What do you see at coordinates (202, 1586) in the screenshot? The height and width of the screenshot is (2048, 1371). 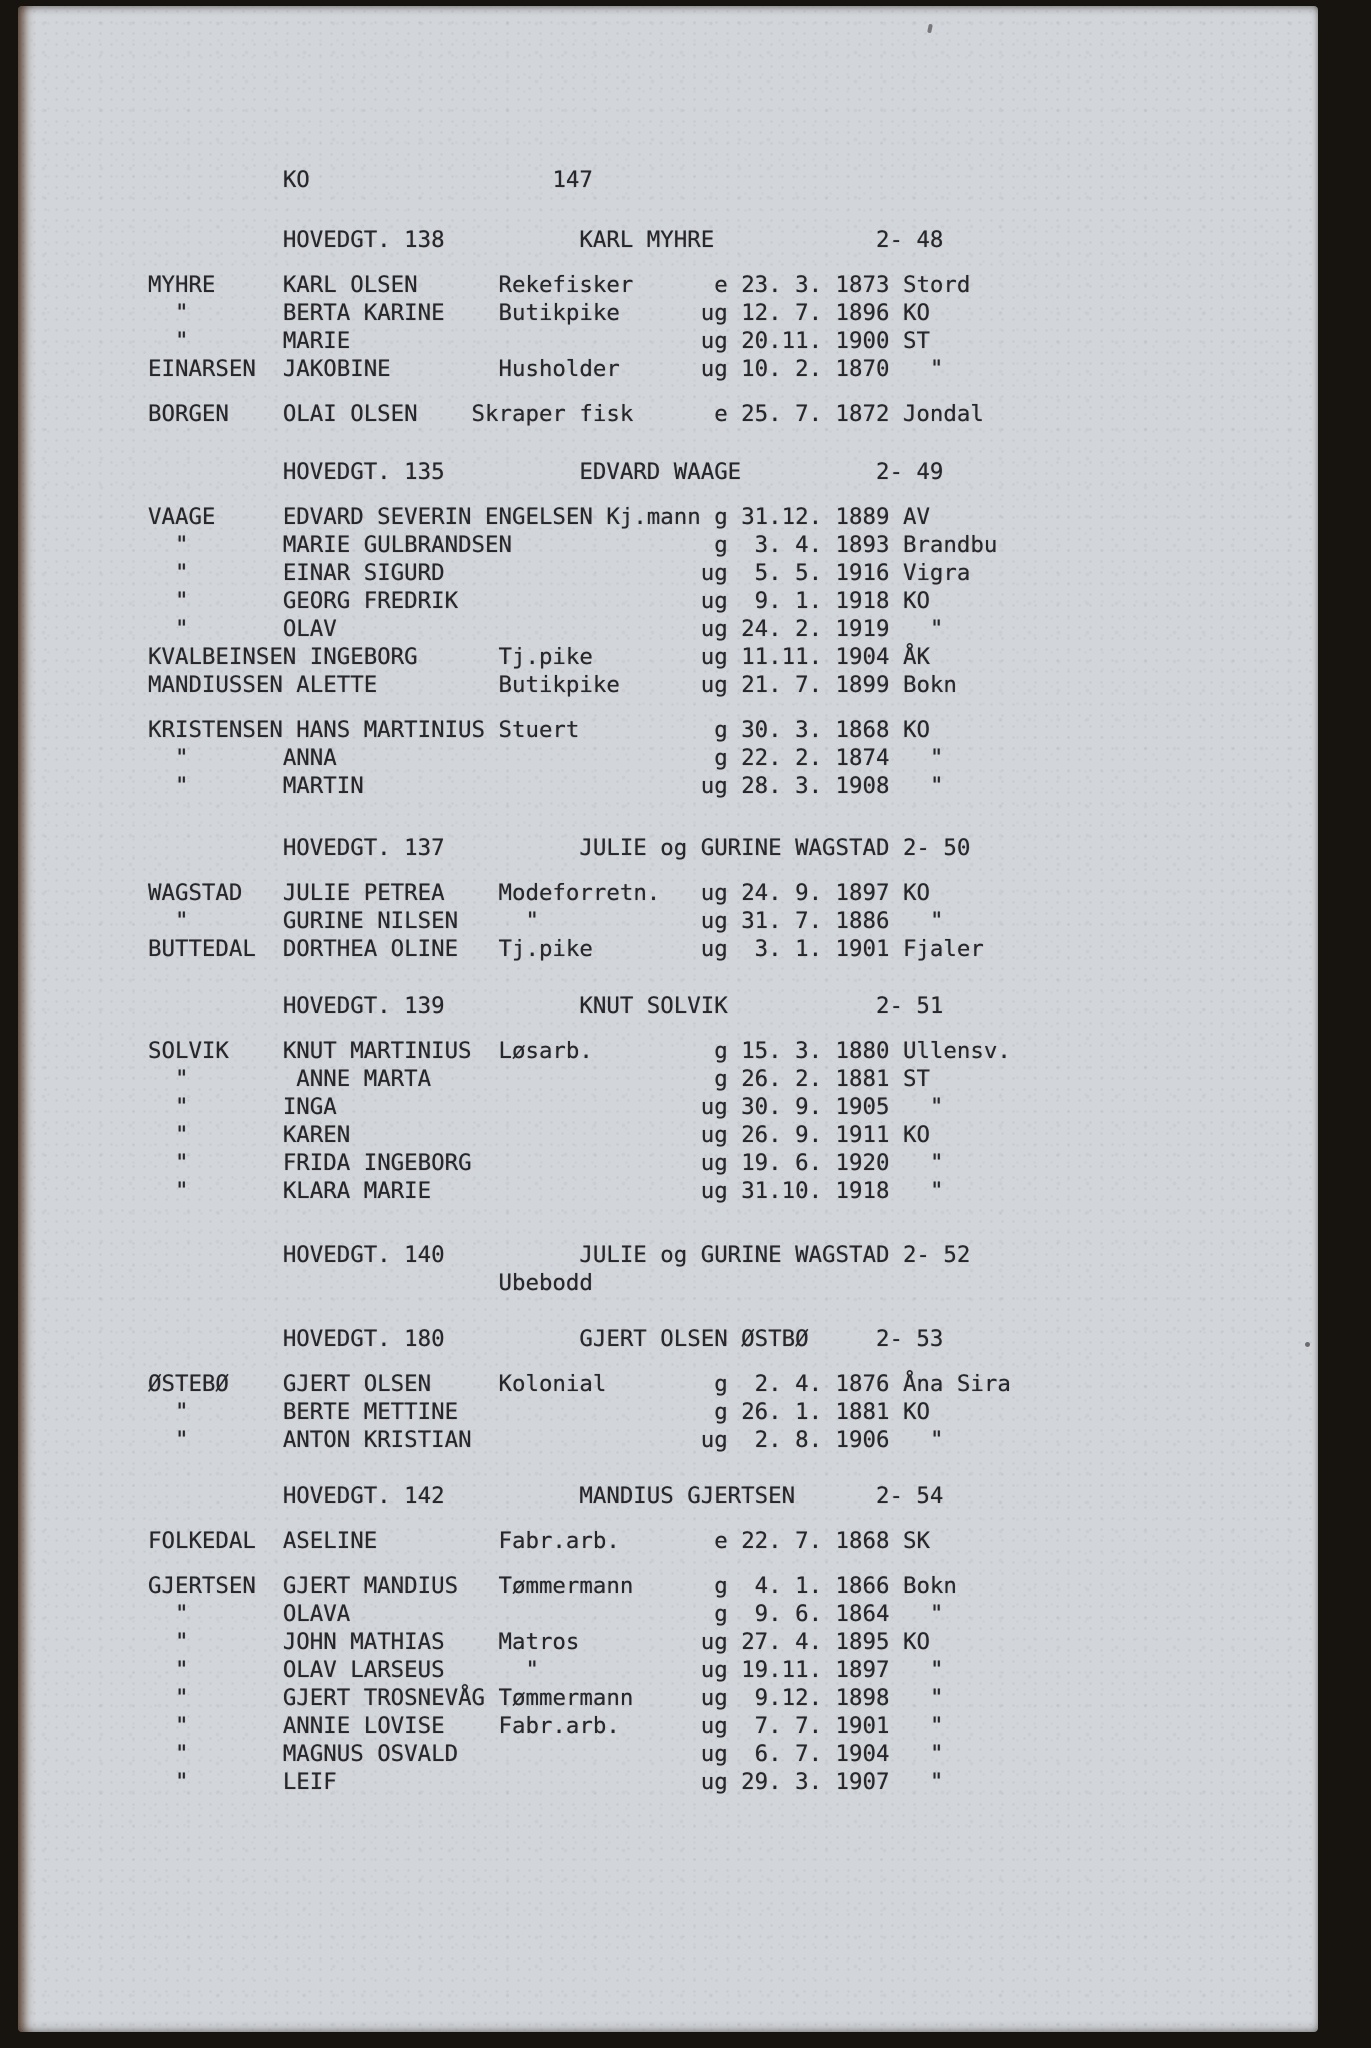 I see `surname-cell: GJERTSEN` at bounding box center [202, 1586].